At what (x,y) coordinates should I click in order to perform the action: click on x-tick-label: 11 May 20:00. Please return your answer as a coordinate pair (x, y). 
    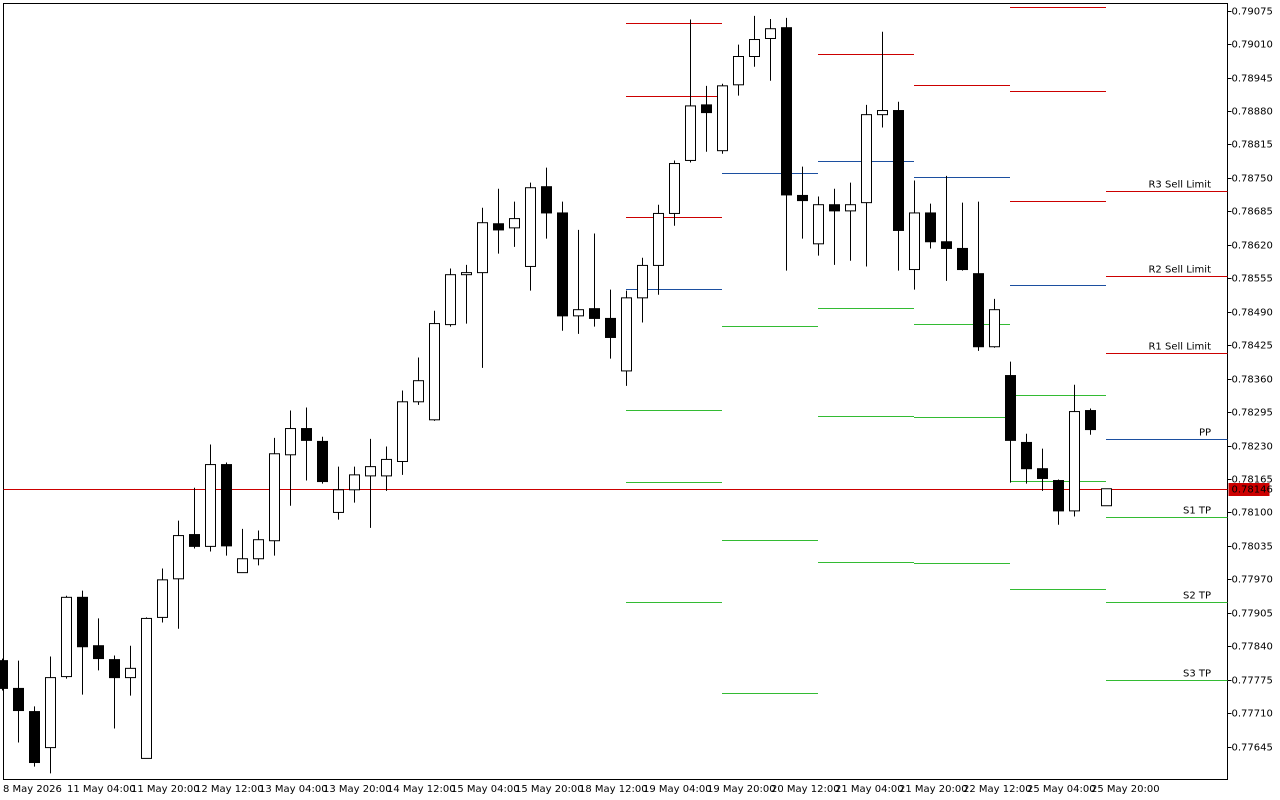
    Looking at the image, I should click on (165, 789).